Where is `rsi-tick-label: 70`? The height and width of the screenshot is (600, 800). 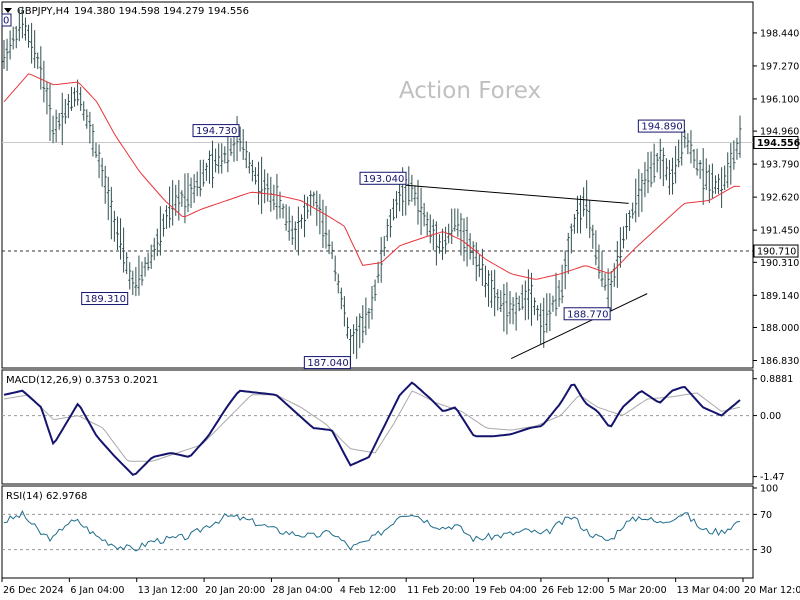 rsi-tick-label: 70 is located at coordinates (766, 515).